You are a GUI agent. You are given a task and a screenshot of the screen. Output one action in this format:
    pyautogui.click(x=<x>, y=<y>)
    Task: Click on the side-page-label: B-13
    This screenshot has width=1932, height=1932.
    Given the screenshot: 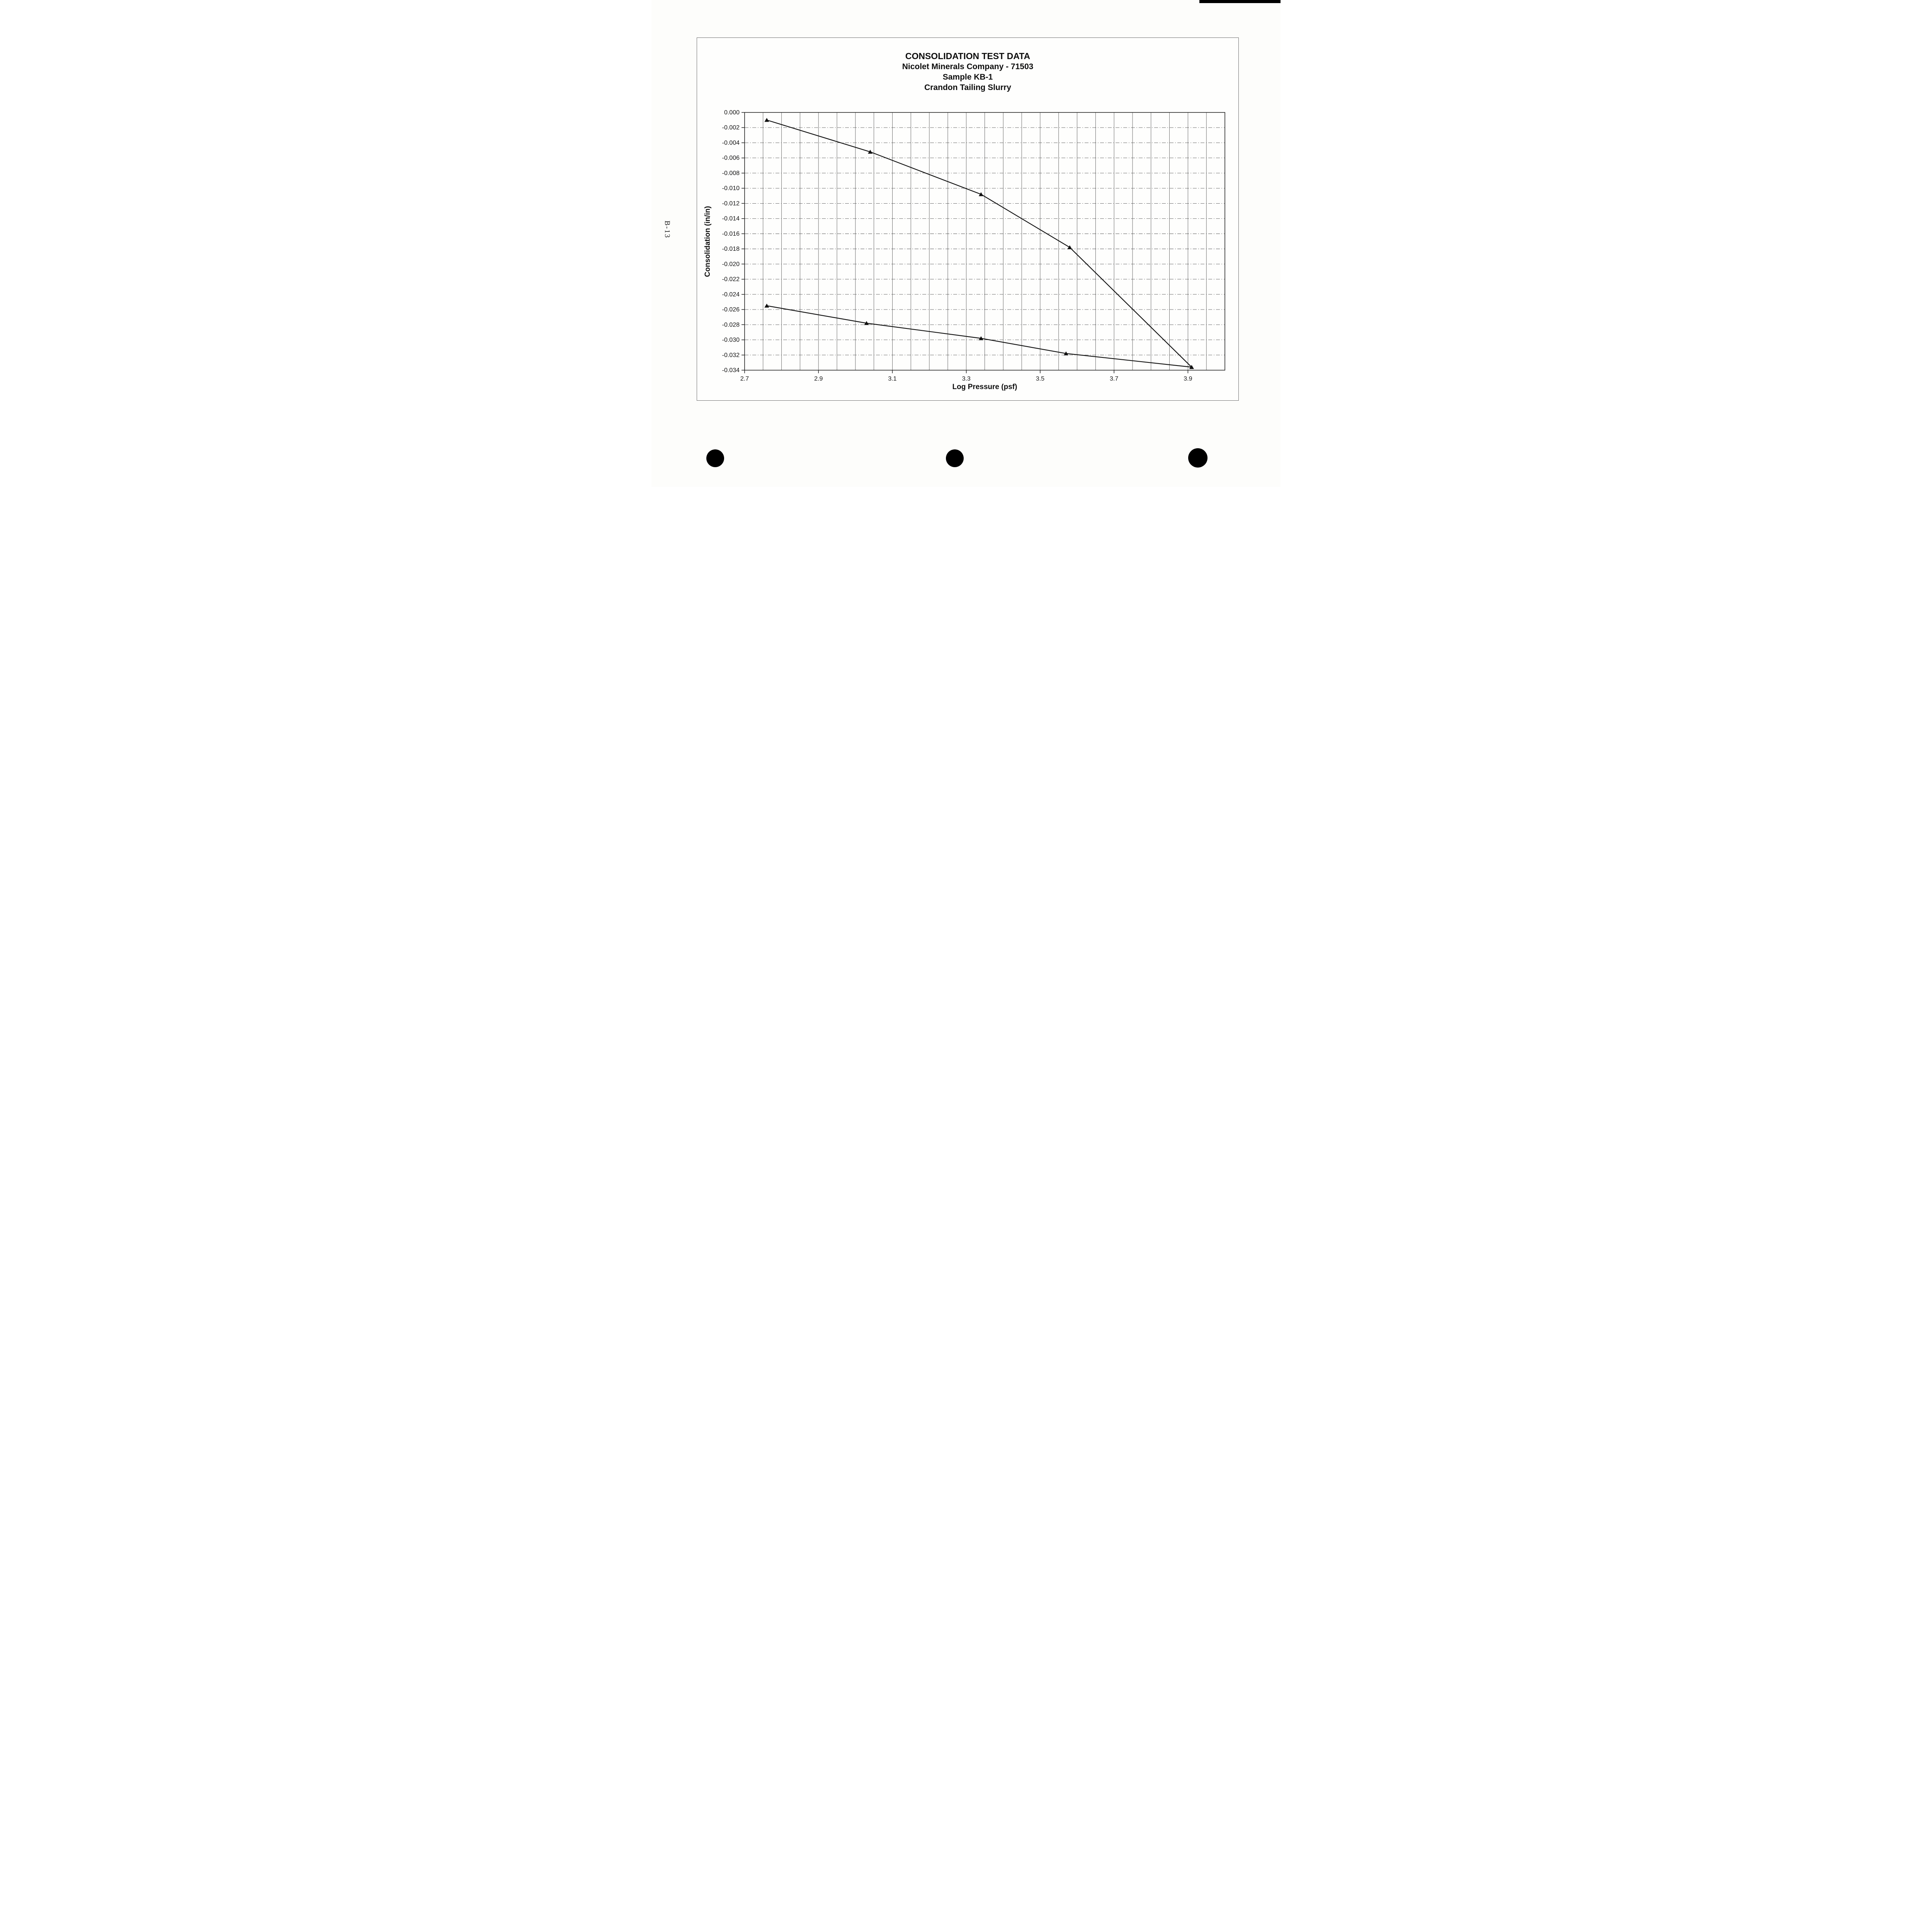 What is the action you would take?
    pyautogui.click(x=667, y=230)
    